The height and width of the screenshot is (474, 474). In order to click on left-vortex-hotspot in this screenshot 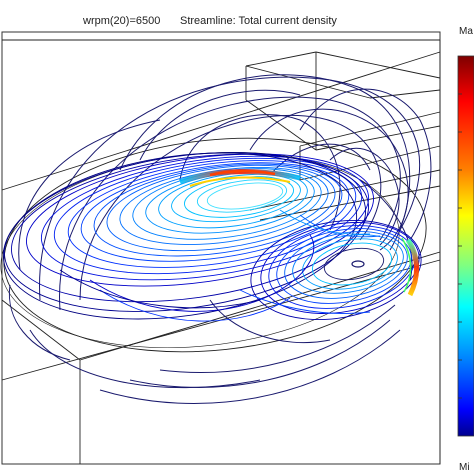, I will do `click(240, 178)`.